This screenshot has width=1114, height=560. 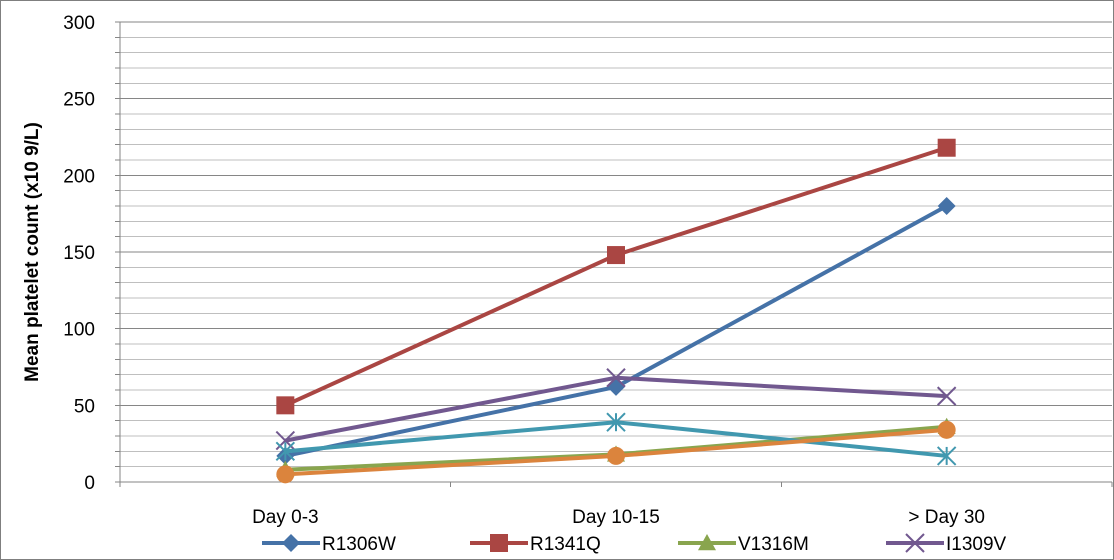 I want to click on legend-item: R1341Q, so click(x=535, y=544).